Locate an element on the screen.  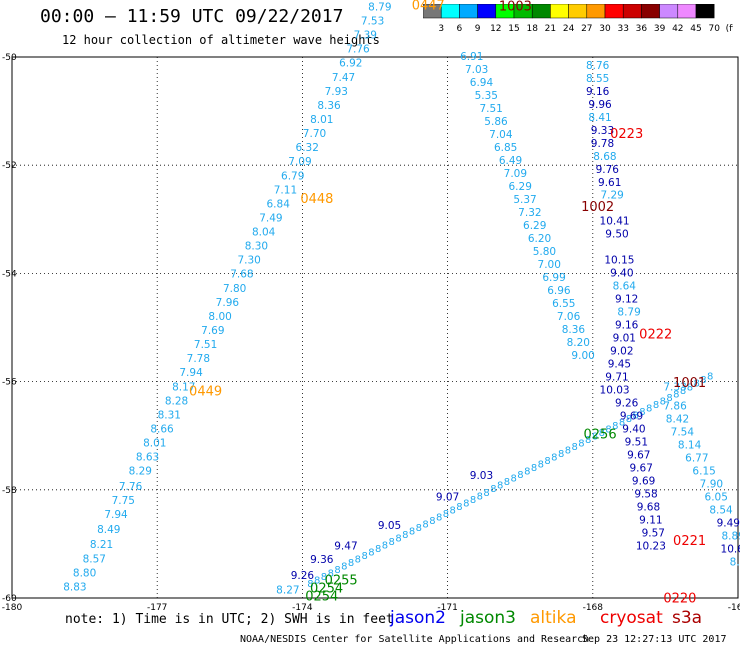
y-tick-label: -58 is located at coordinates (9, 491).